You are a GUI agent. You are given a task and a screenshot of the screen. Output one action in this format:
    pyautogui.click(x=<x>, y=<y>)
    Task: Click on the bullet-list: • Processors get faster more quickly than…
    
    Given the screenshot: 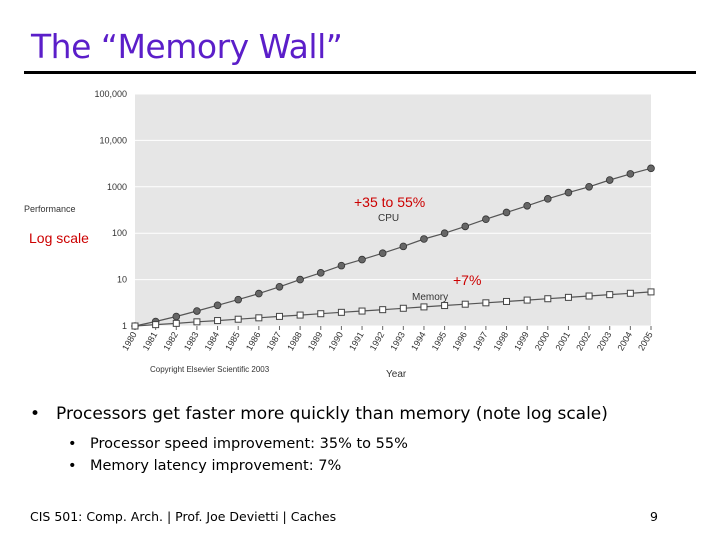 What is the action you would take?
    pyautogui.click(x=365, y=439)
    